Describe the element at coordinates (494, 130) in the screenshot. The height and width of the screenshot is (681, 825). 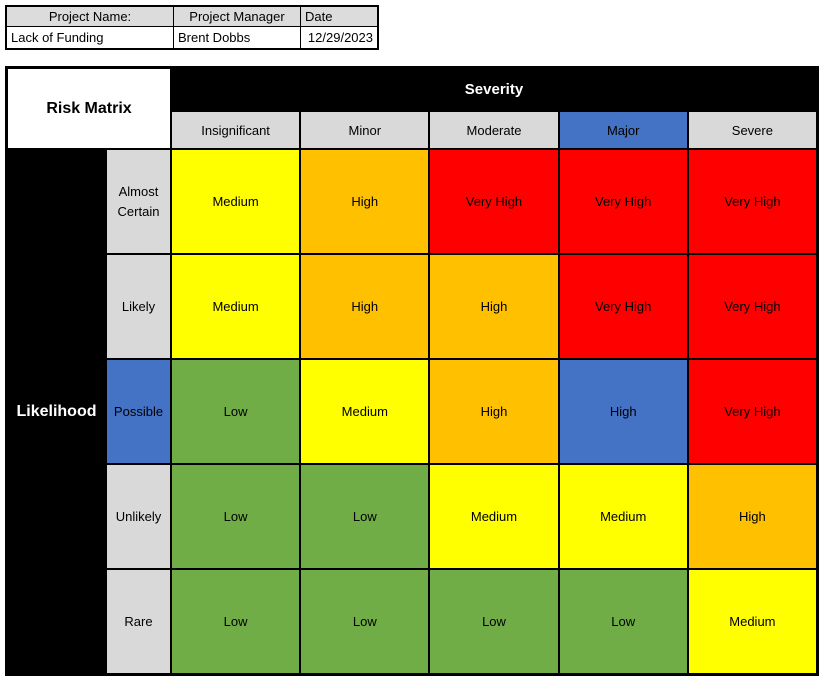
I see `severity-level-moderate: Moderate` at that location.